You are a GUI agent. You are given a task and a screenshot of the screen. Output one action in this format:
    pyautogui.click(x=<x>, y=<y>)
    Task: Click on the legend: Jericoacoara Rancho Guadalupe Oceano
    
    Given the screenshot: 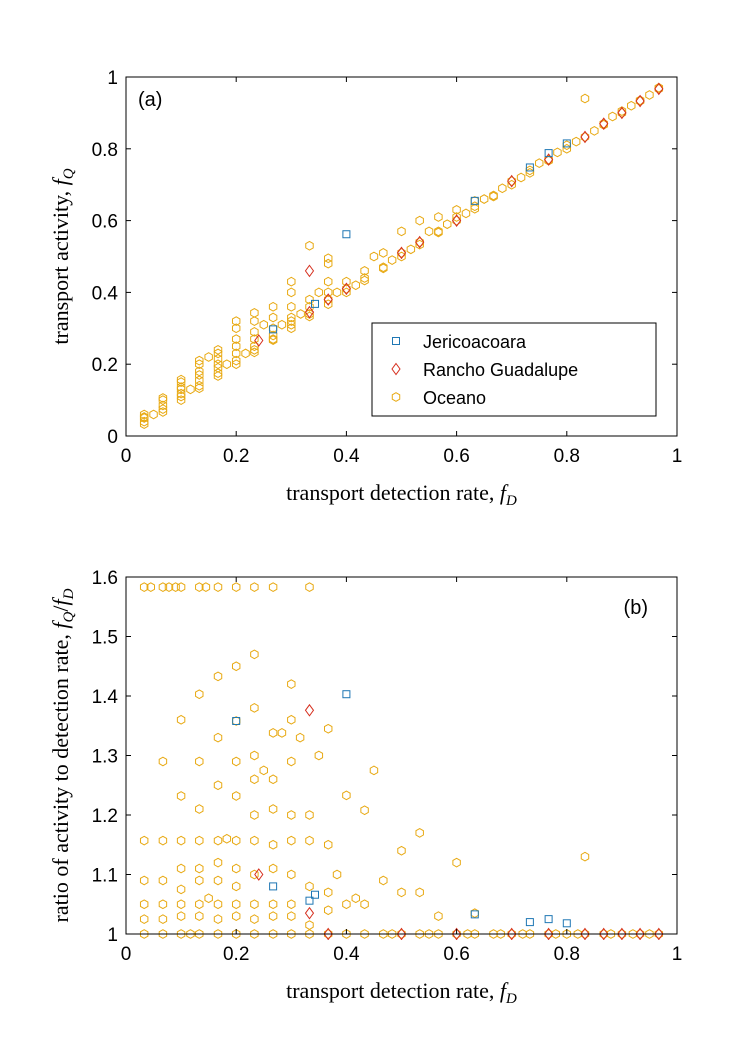 What is the action you would take?
    pyautogui.click(x=514, y=369)
    